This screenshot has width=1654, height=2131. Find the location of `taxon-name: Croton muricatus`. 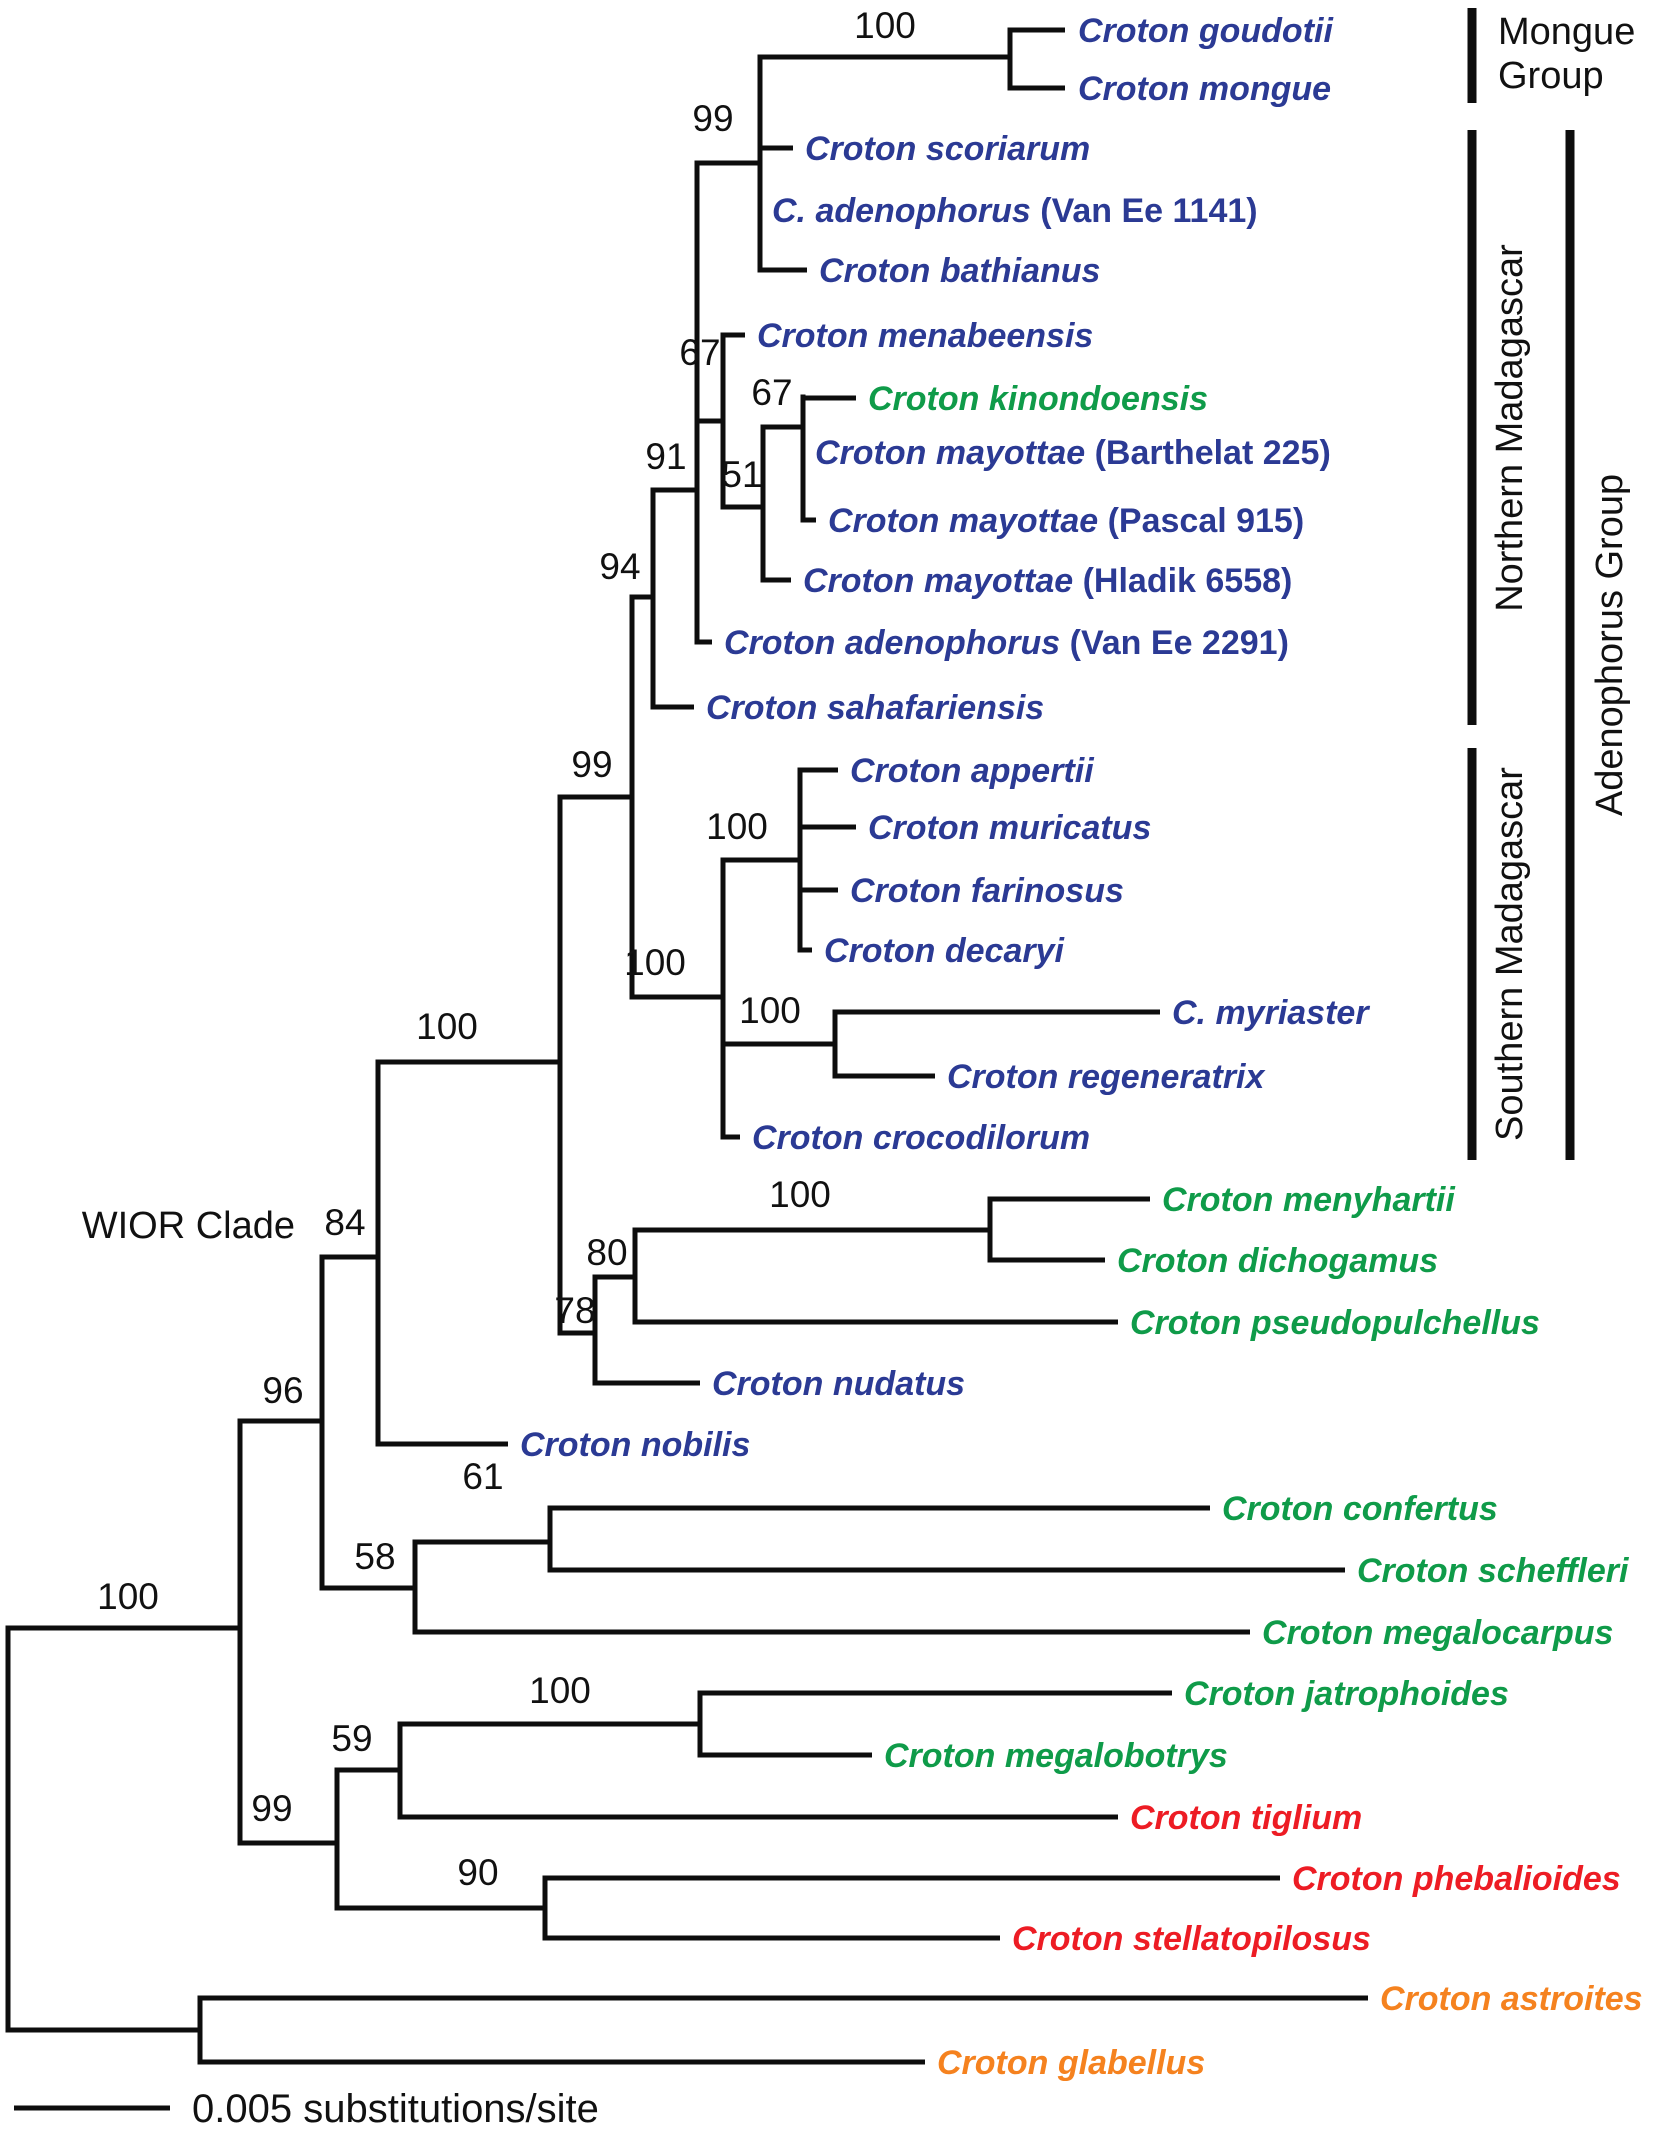

taxon-name: Croton muricatus is located at coordinates (1009, 828).